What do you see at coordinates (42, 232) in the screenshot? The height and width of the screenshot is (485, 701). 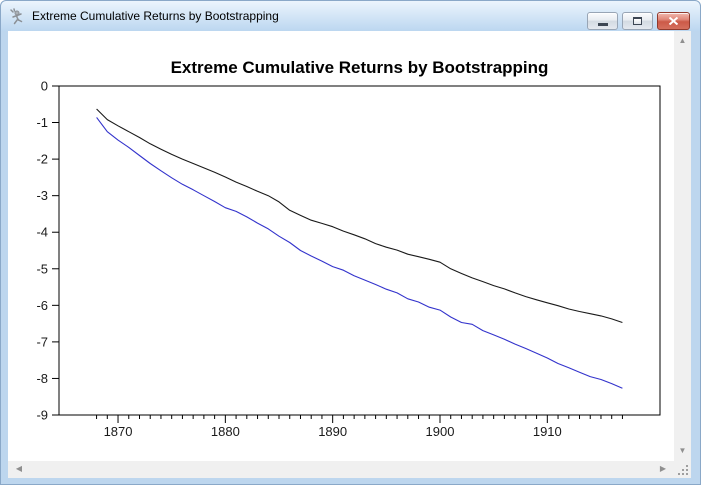 I see `svg-text: -4` at bounding box center [42, 232].